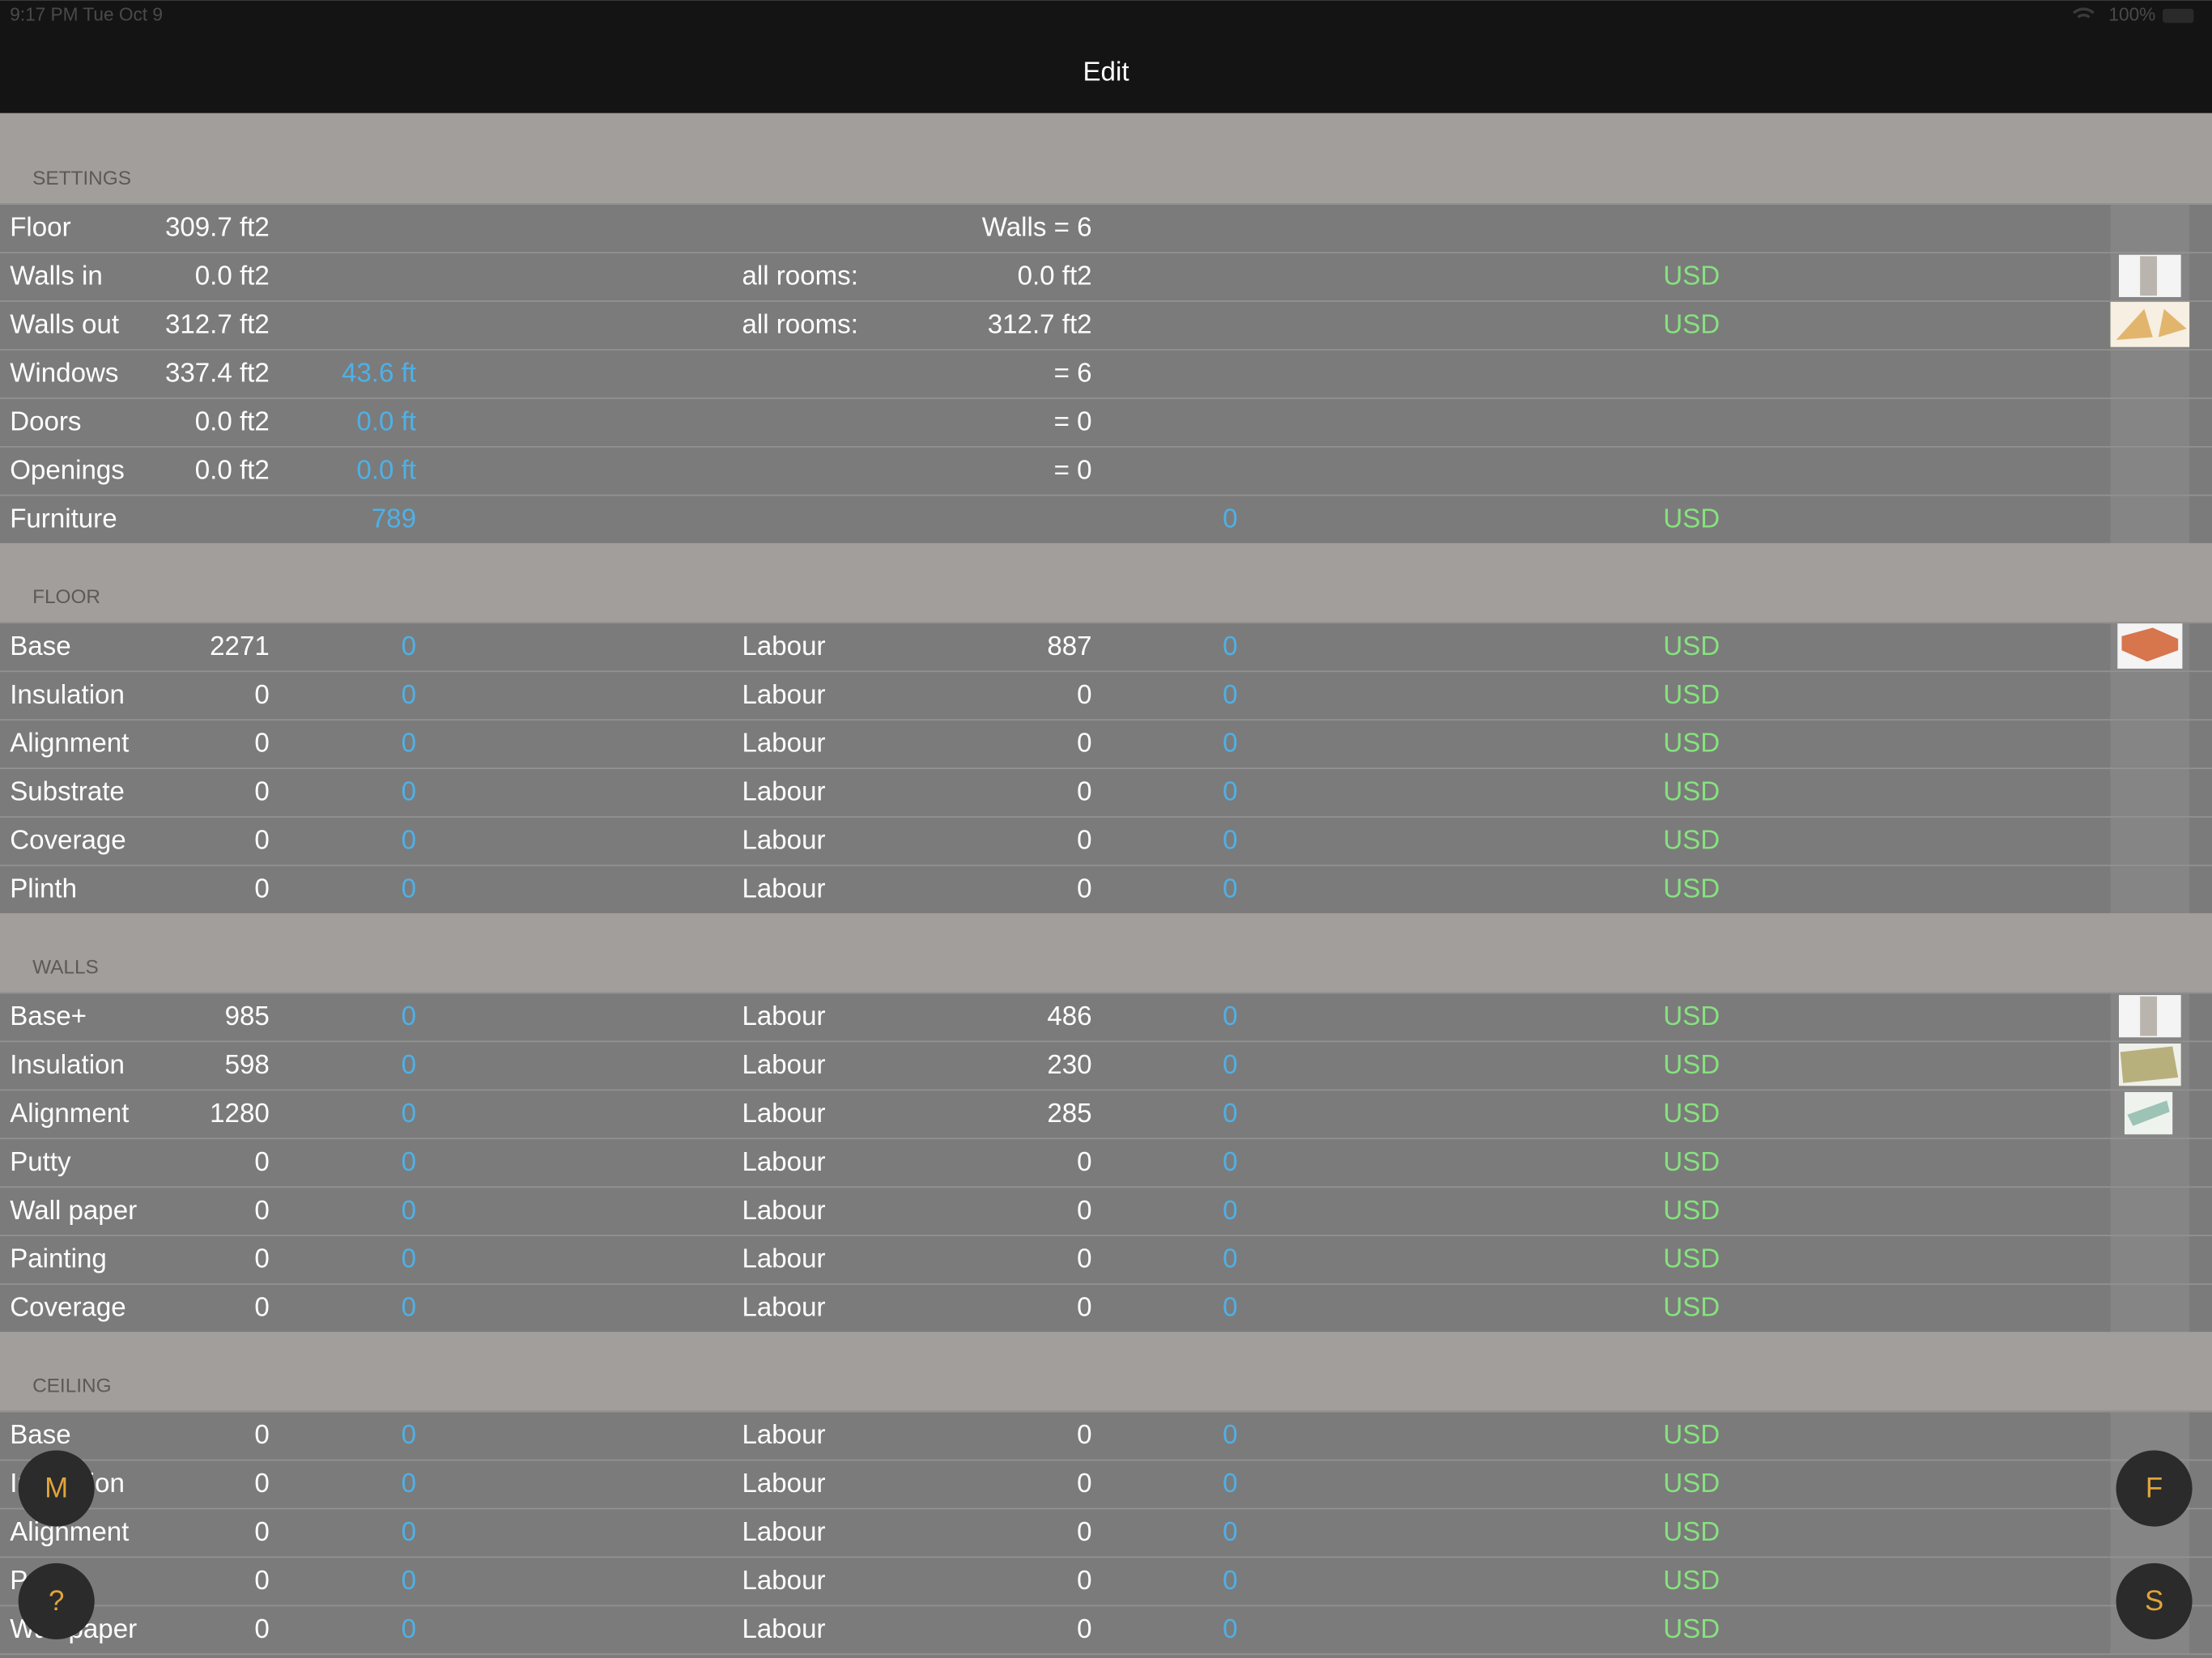 The height and width of the screenshot is (1658, 2212). Describe the element at coordinates (248, 1065) in the screenshot. I see `cell-qty: 598` at that location.